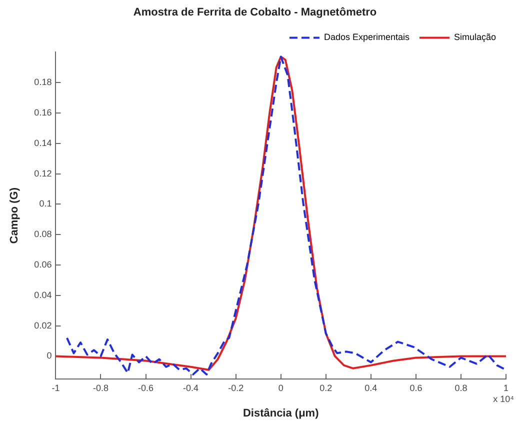 Image resolution: width=520 pixels, height=430 pixels. I want to click on chart-title: Amostra de Ferrita de Cobalto - Magnetômetro, so click(255, 12).